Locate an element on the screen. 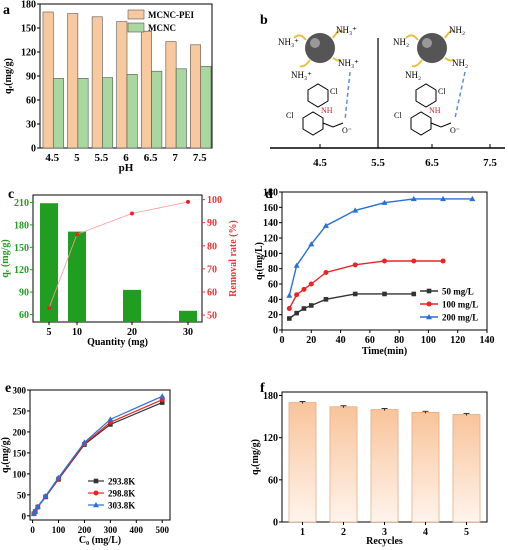 The width and height of the screenshot is (508, 550). chart-e-plot-frame is located at coordinates (100, 455).